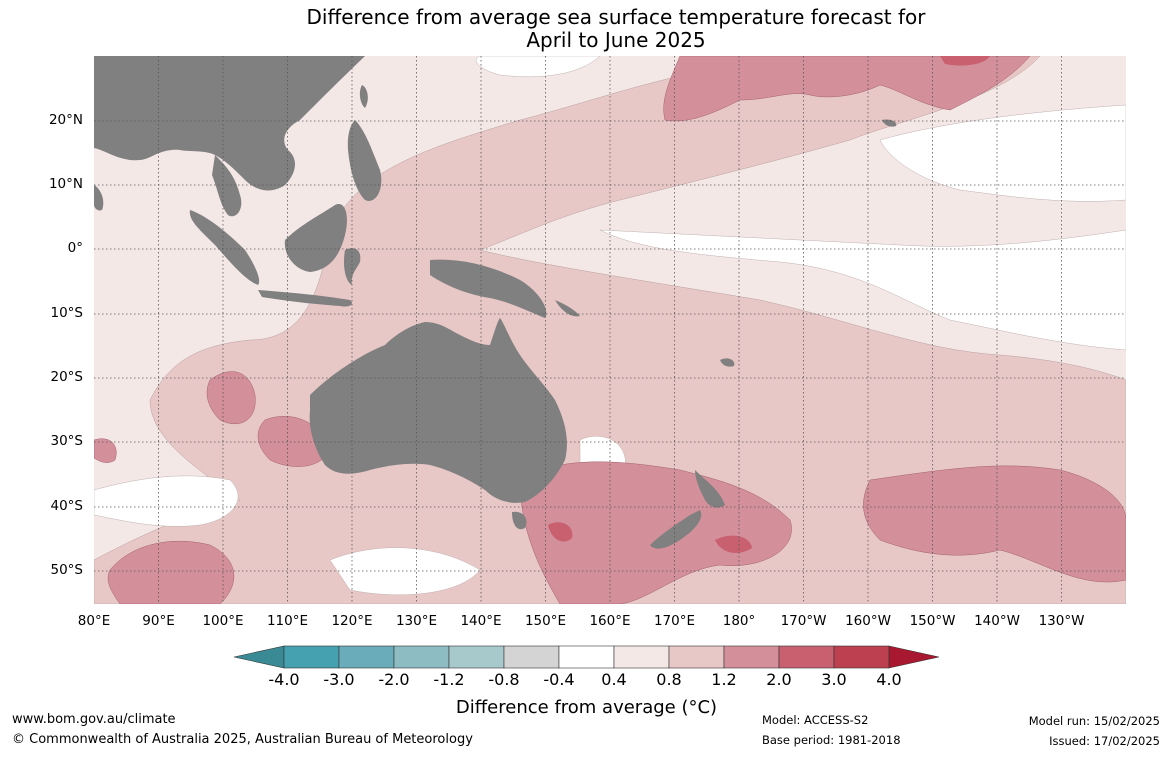  Describe the element at coordinates (739, 621) in the screenshot. I see `lon-label-180: 180°` at that location.